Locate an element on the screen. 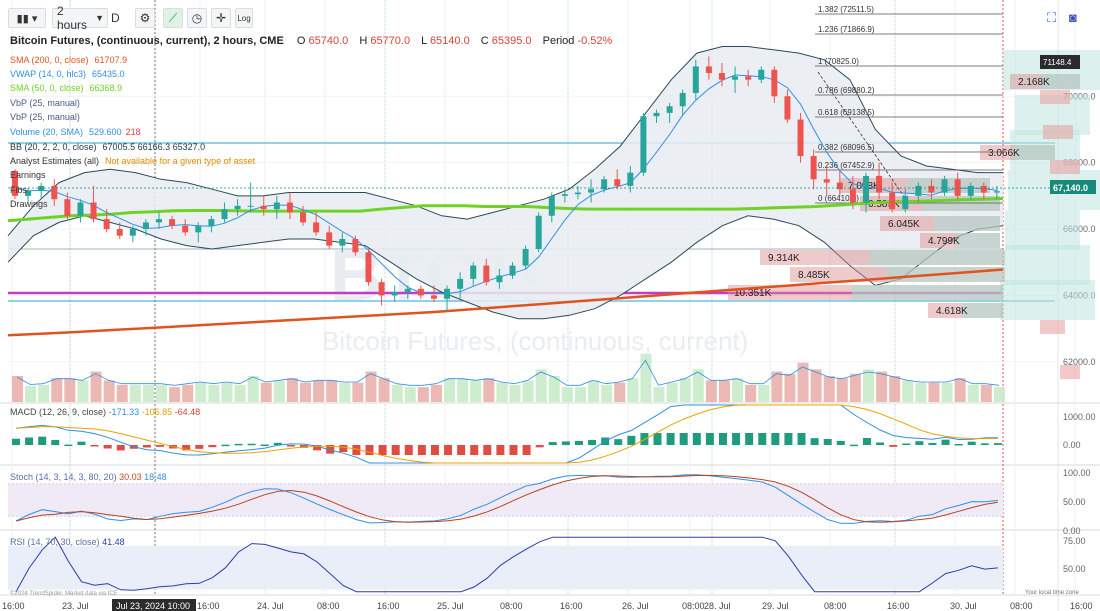  stoch-legend: Stoch (14, 3, 14, 3, 80, 20) 30.03 18.48 is located at coordinates (88, 477).